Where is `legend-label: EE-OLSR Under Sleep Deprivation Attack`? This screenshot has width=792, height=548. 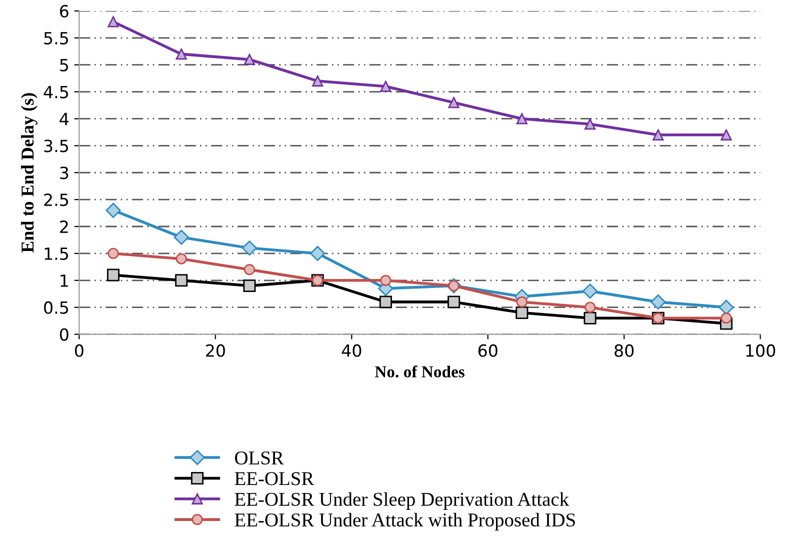 legend-label: EE-OLSR Under Sleep Deprivation Attack is located at coordinates (402, 501).